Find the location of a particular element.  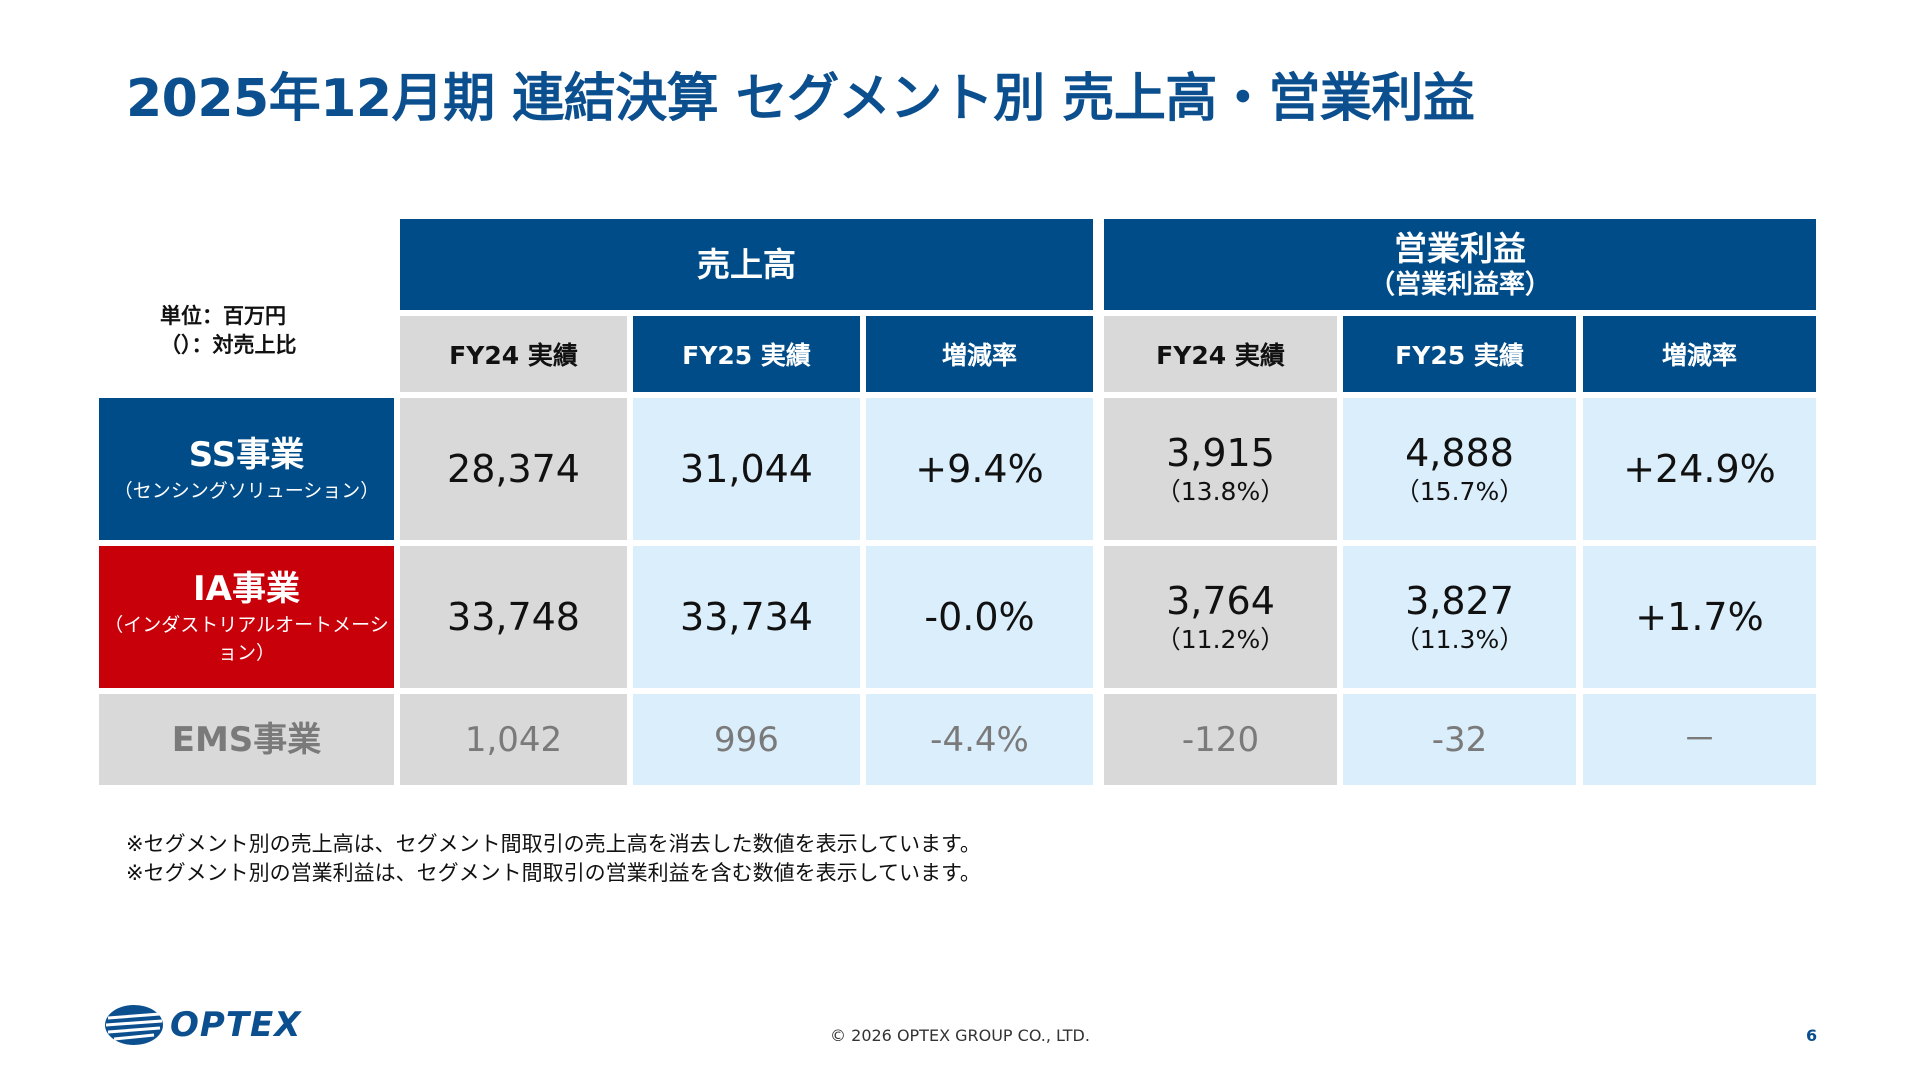

table-cell-ia-sales-fy24: 33,748 is located at coordinates (513, 617).